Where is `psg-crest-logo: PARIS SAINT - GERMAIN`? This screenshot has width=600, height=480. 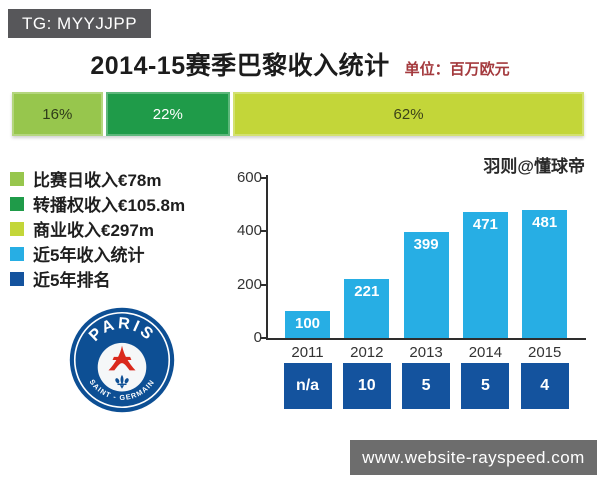 psg-crest-logo: PARIS SAINT - GERMAIN is located at coordinates (122, 360).